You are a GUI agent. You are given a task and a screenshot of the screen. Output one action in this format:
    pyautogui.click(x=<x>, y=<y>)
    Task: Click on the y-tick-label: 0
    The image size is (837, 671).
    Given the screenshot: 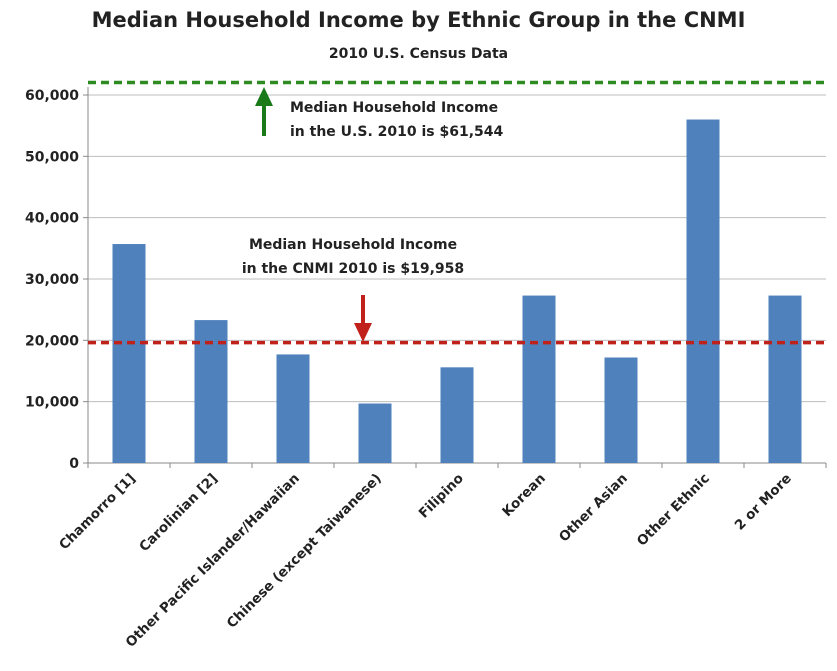 What is the action you would take?
    pyautogui.click(x=74, y=464)
    